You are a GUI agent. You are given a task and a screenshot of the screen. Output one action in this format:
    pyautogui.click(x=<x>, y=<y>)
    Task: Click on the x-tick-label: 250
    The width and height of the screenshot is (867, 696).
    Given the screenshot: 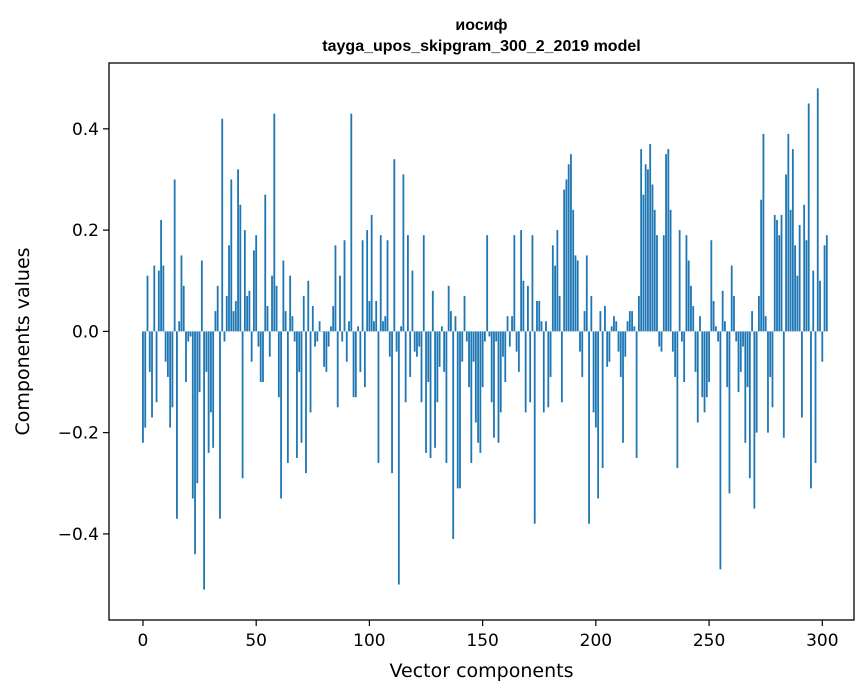 What is the action you would take?
    pyautogui.click(x=709, y=641)
    